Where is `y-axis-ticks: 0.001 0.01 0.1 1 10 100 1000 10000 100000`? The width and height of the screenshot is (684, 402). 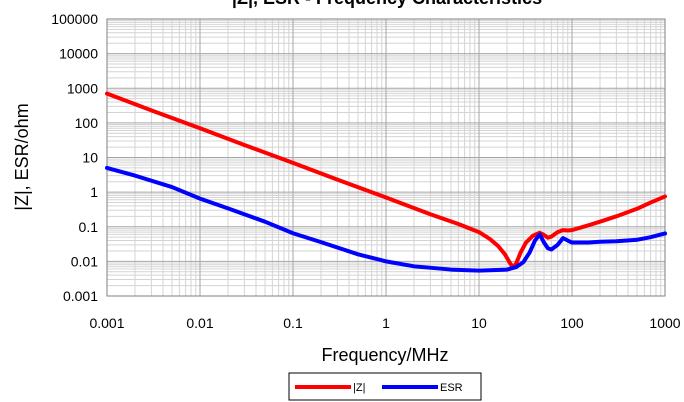 y-axis-ticks: 0.001 0.01 0.1 1 10 100 1000 10000 100000 is located at coordinates (74, 157).